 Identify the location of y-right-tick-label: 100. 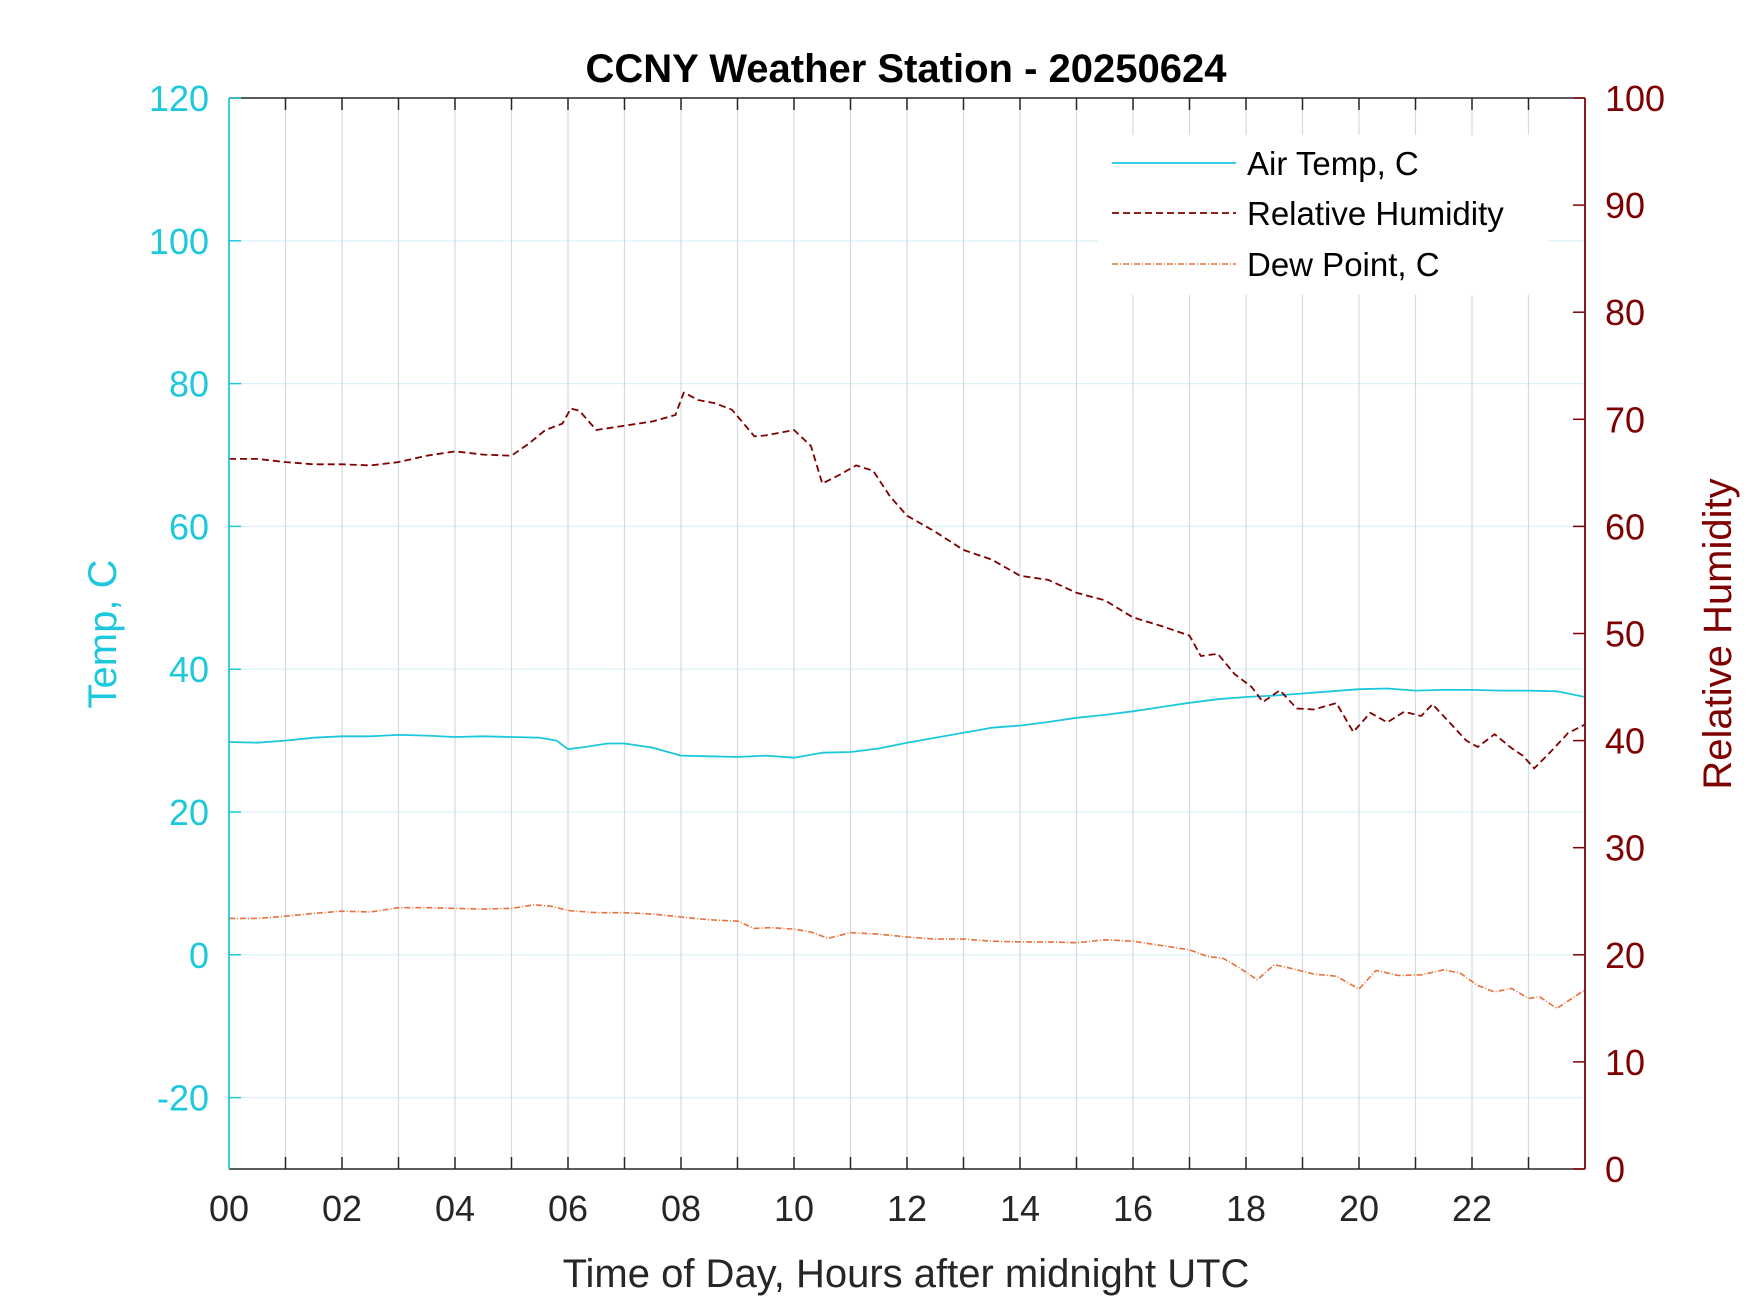
(1635, 98).